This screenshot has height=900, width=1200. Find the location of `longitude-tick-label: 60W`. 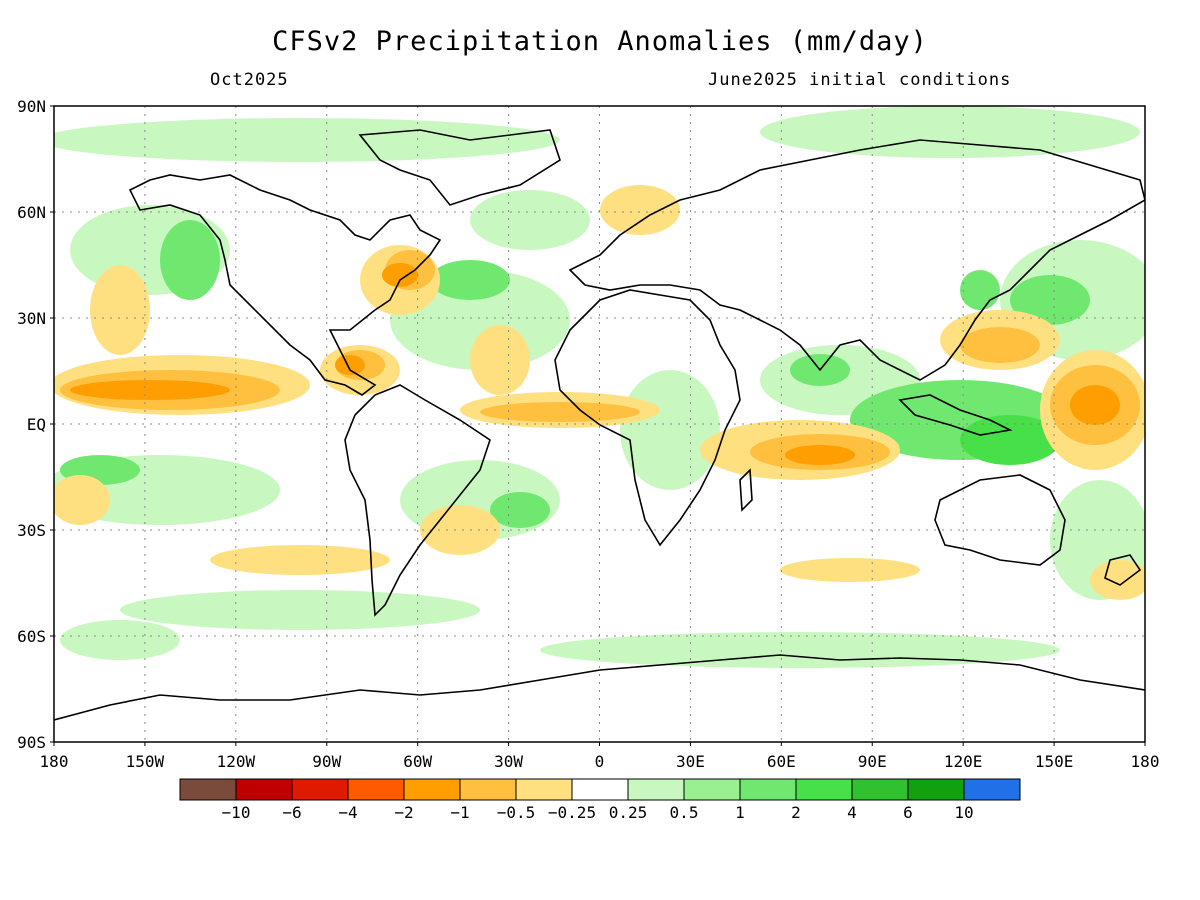

longitude-tick-label: 60W is located at coordinates (417, 761).